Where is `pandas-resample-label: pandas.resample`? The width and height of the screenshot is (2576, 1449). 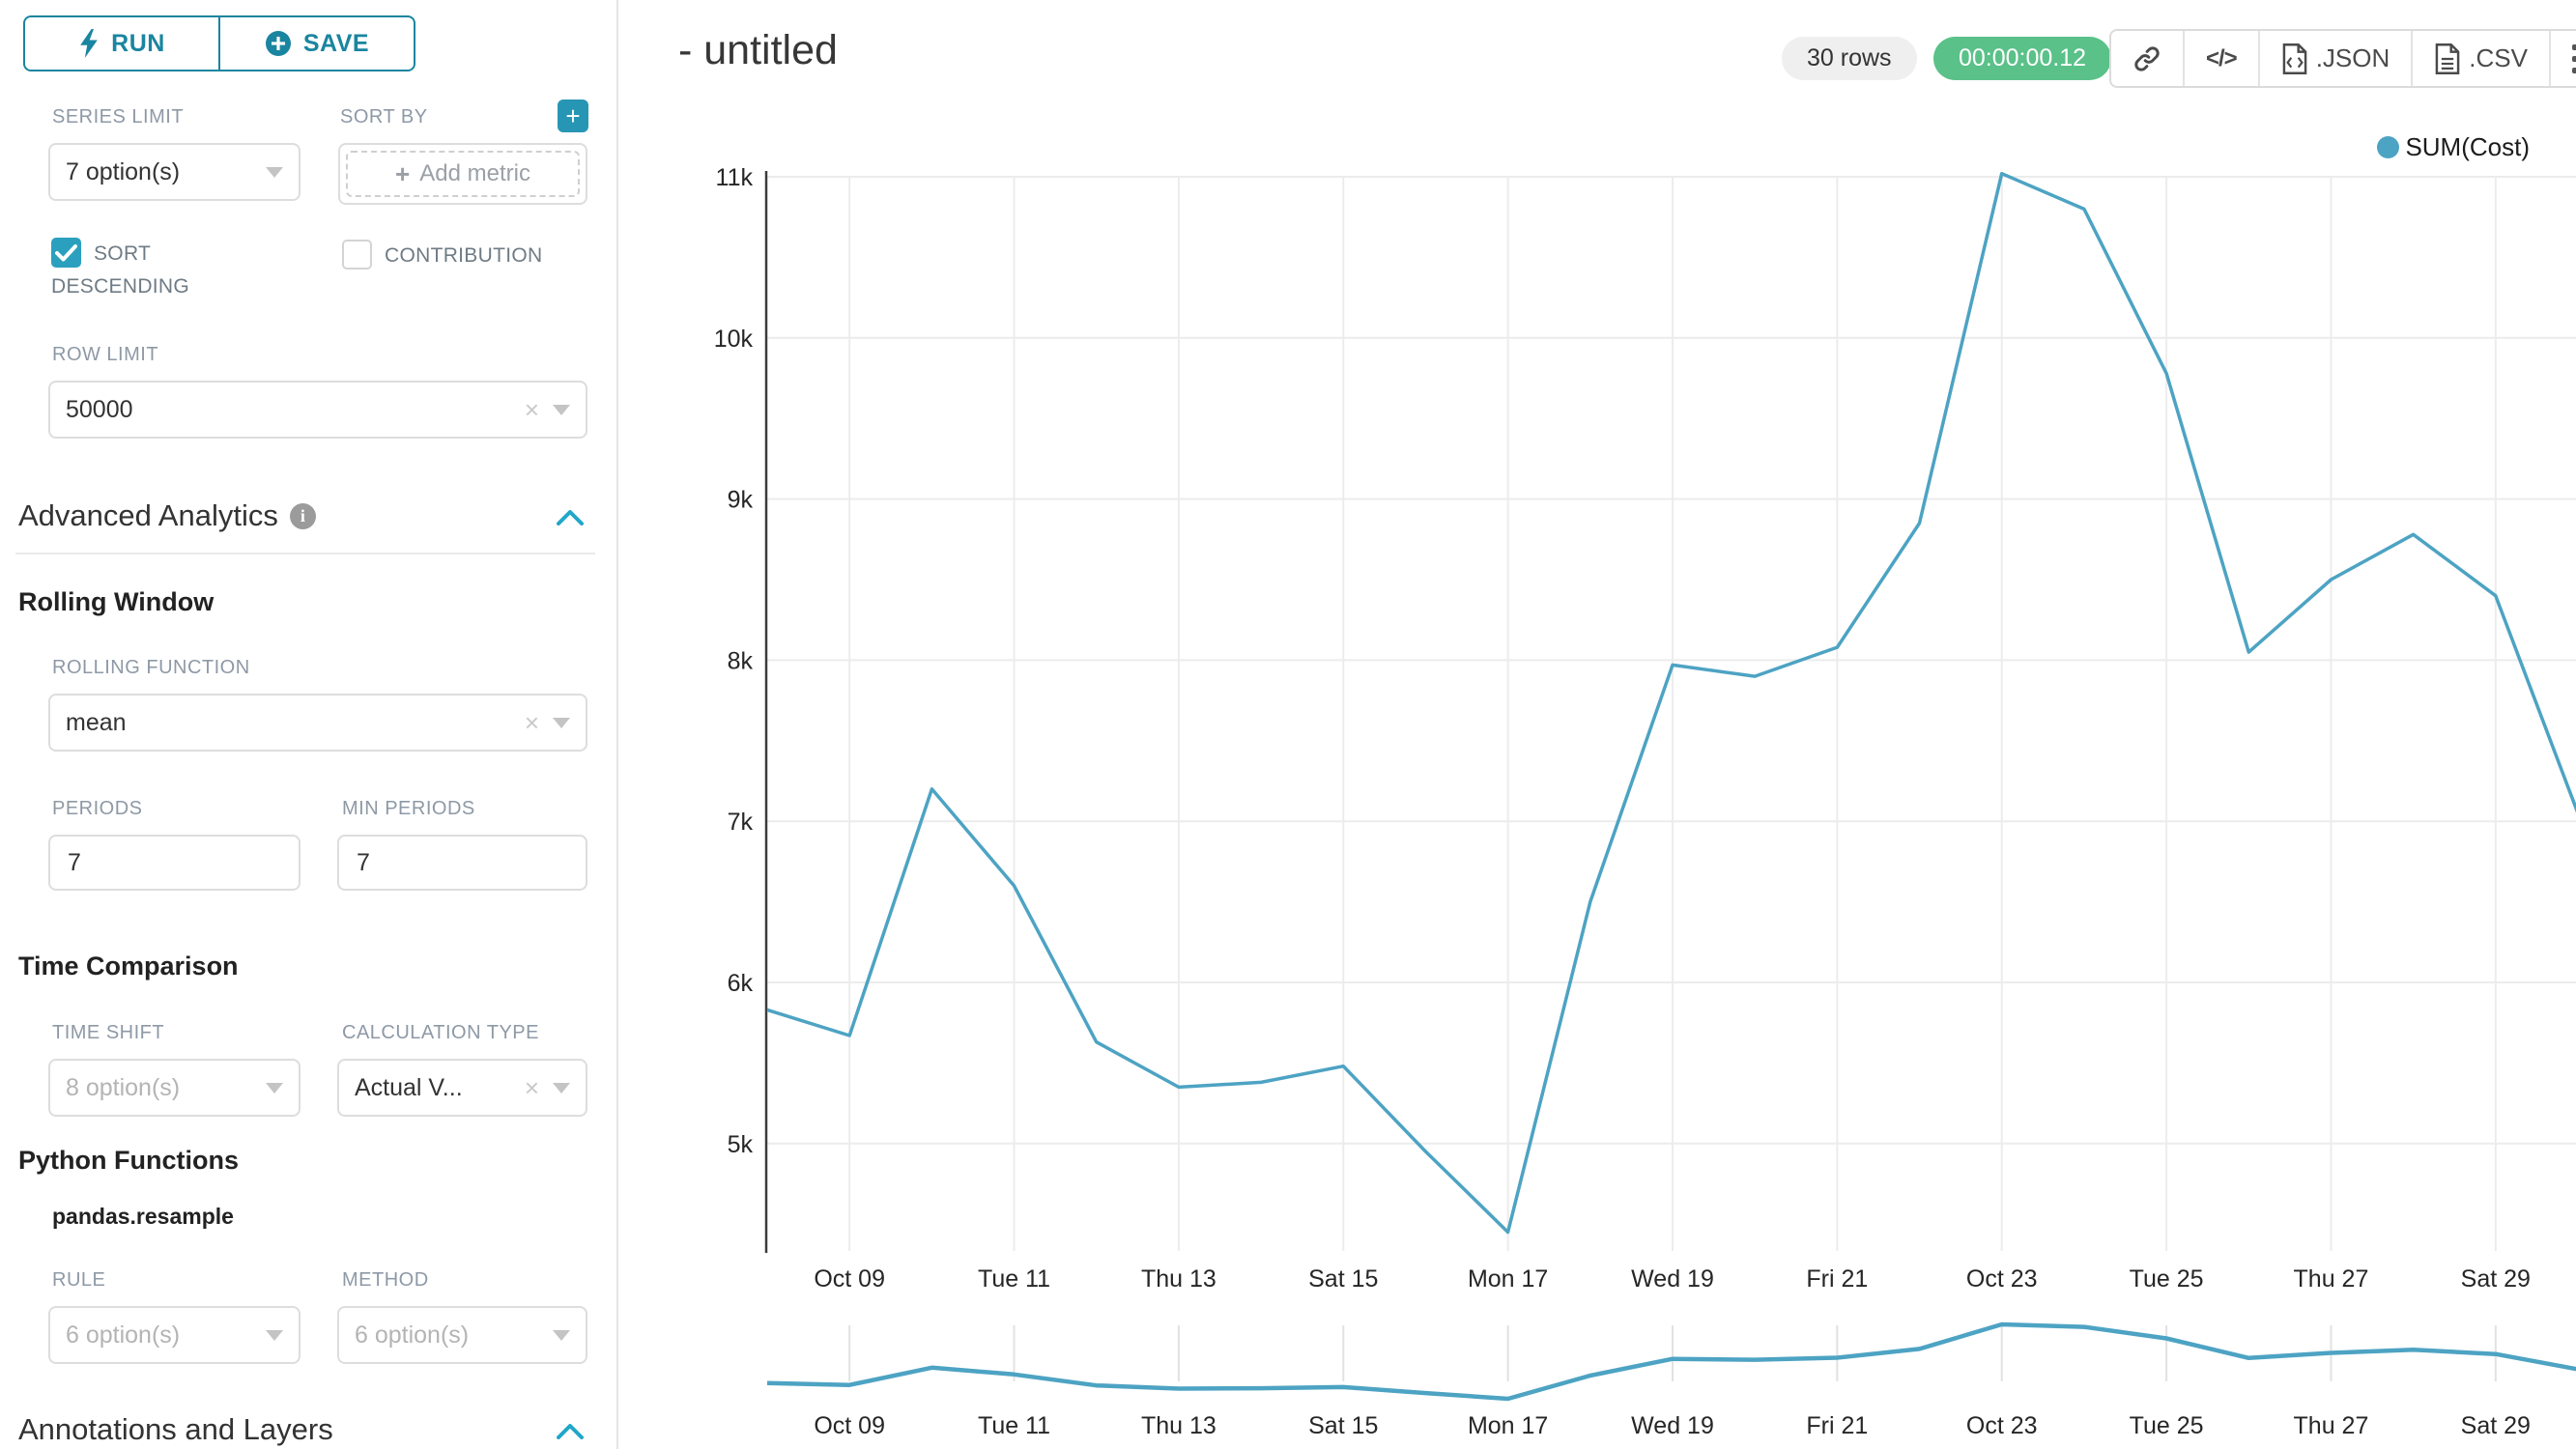
pandas-resample-label: pandas.resample is located at coordinates (143, 1216).